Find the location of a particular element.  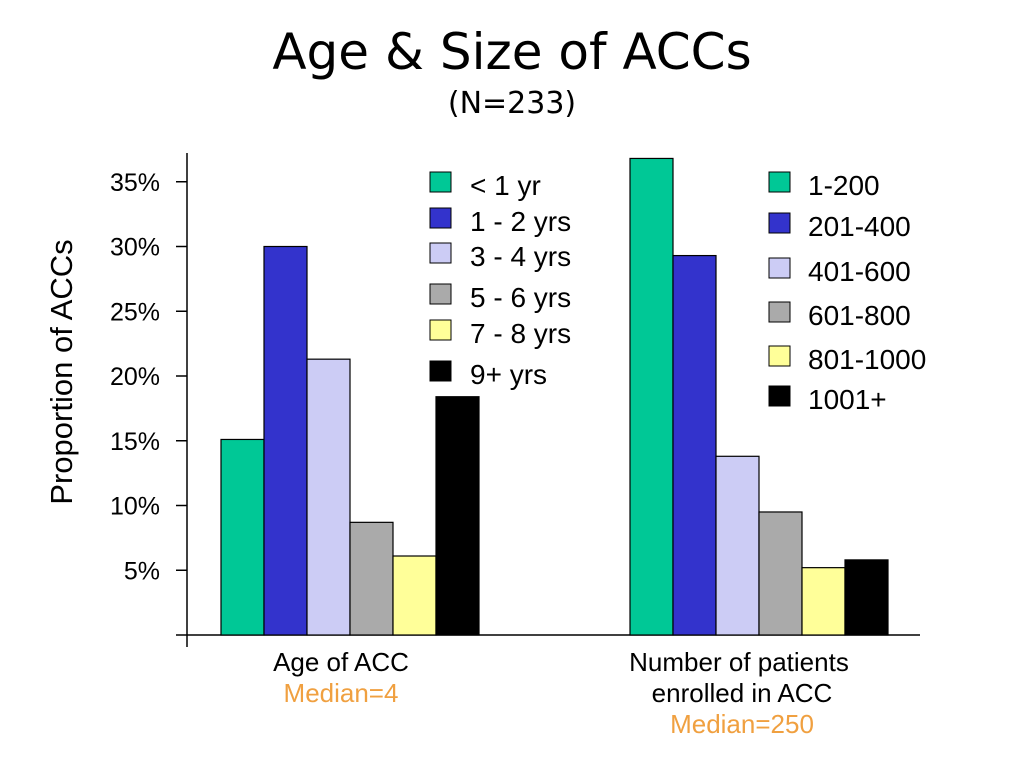

median-label: Median=4 is located at coordinates (341, 693).